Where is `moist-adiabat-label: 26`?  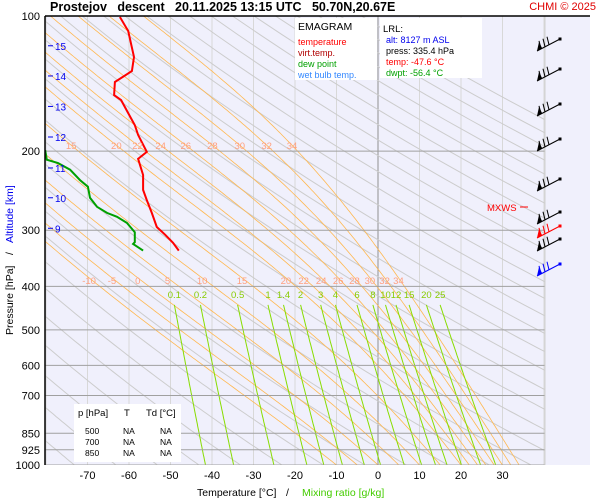
moist-adiabat-label: 26 is located at coordinates (338, 281).